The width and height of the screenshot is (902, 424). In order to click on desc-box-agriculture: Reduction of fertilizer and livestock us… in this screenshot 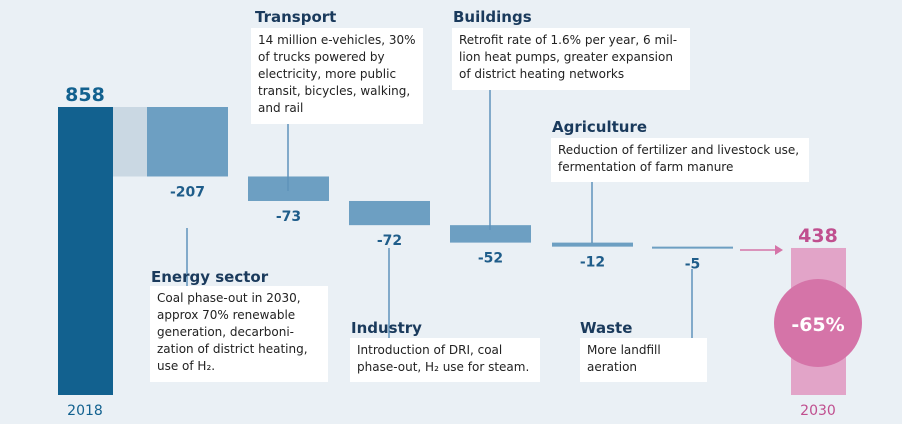, I will do `click(680, 160)`.